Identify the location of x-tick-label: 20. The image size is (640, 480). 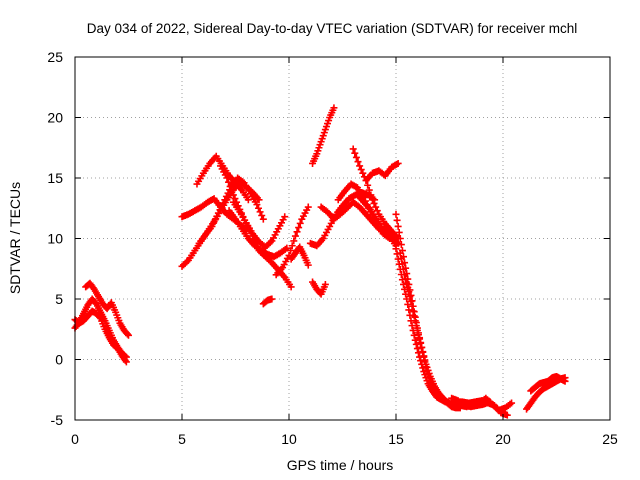
(503, 439).